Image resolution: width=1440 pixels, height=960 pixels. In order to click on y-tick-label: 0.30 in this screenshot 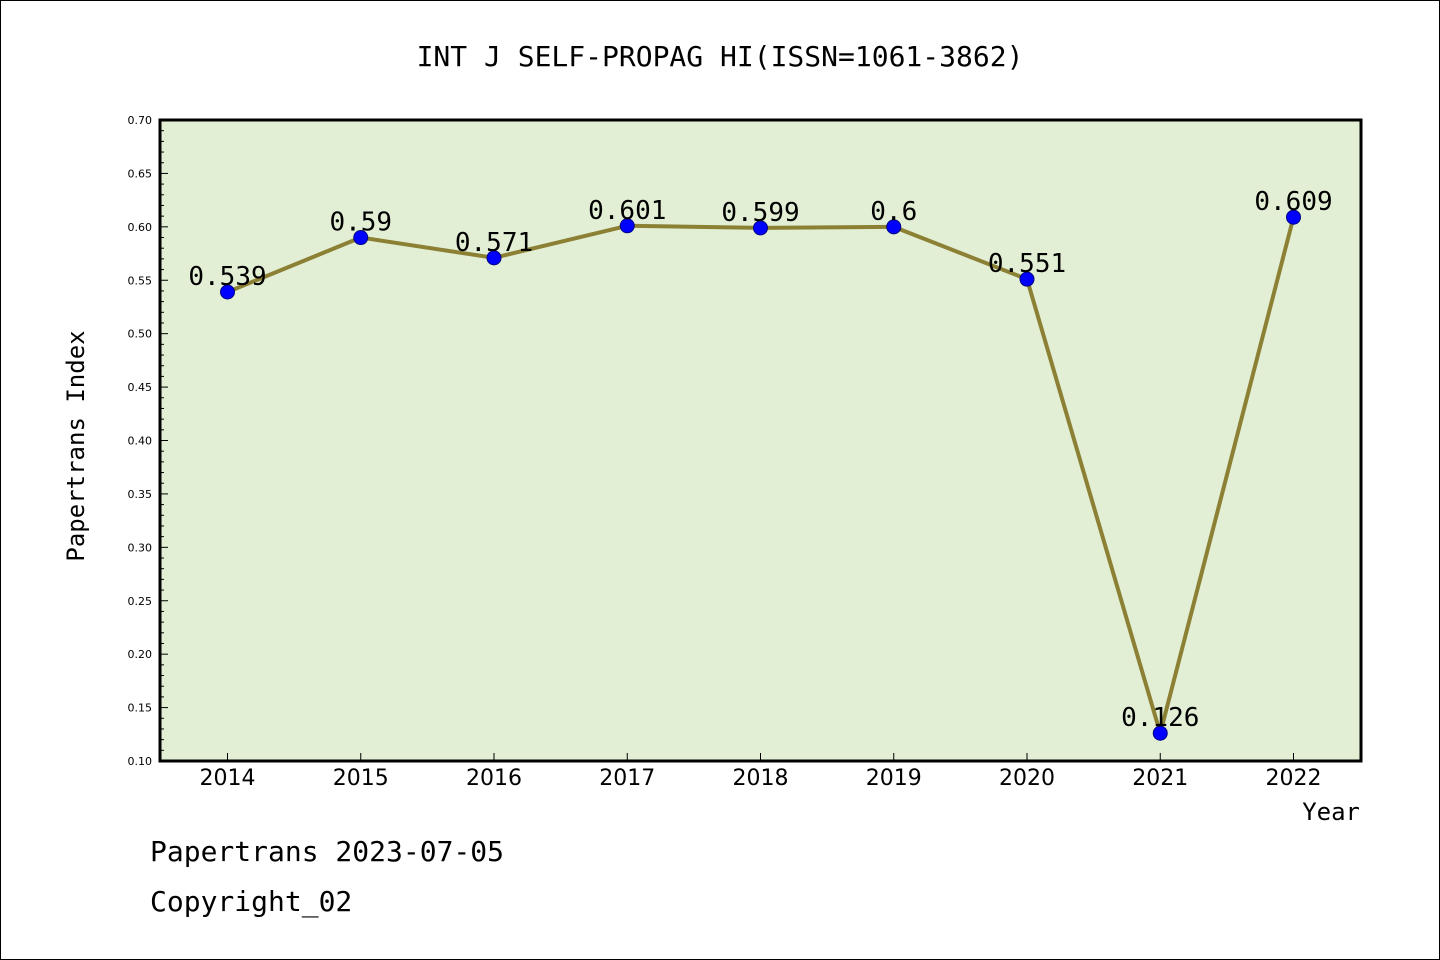, I will do `click(140, 547)`.